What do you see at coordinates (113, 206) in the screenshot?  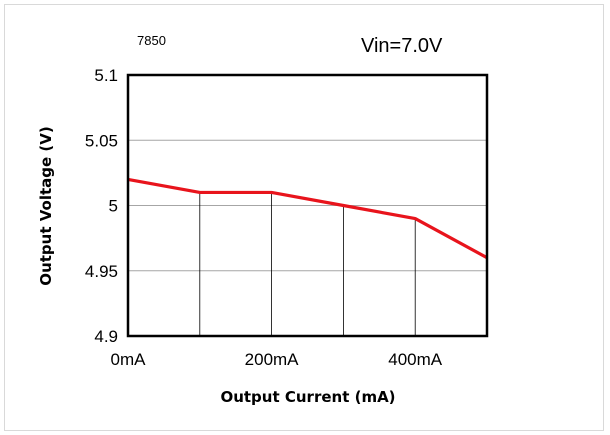 I see `y-tick-label: 5` at bounding box center [113, 206].